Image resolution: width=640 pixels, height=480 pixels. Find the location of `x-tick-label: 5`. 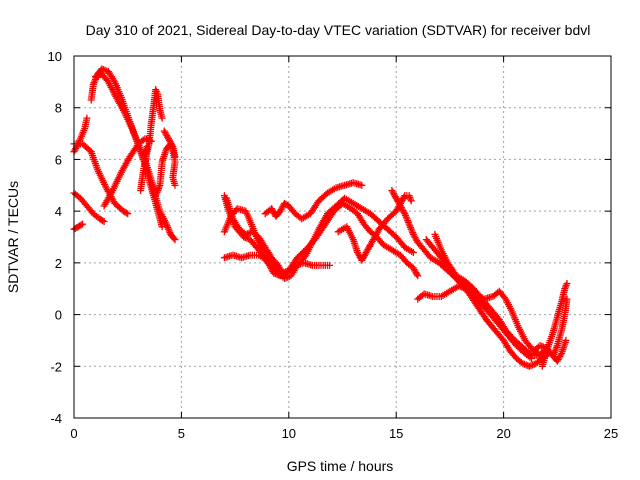

x-tick-label: 5 is located at coordinates (181, 433).